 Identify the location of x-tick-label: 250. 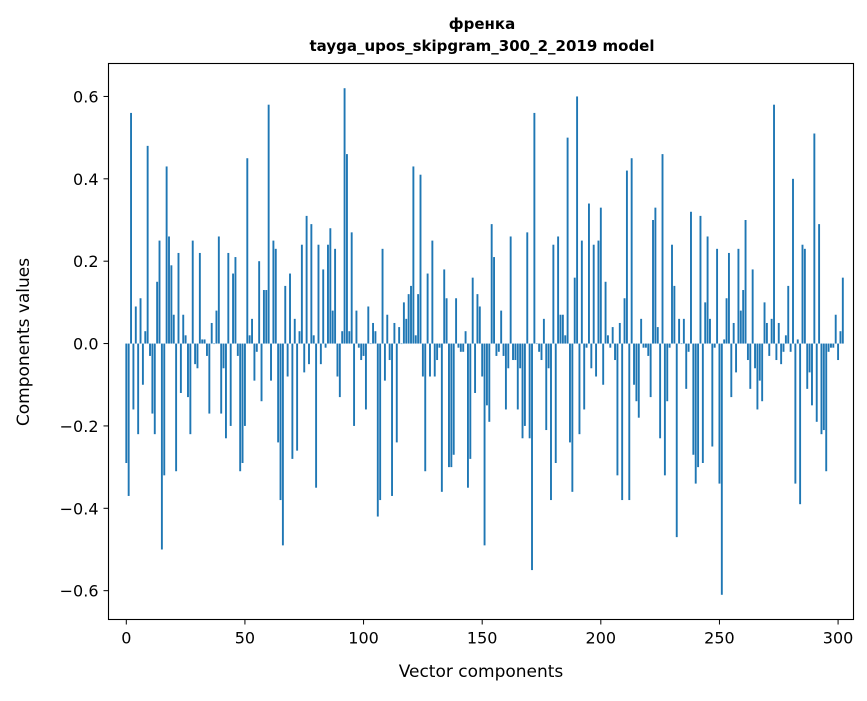
(719, 638).